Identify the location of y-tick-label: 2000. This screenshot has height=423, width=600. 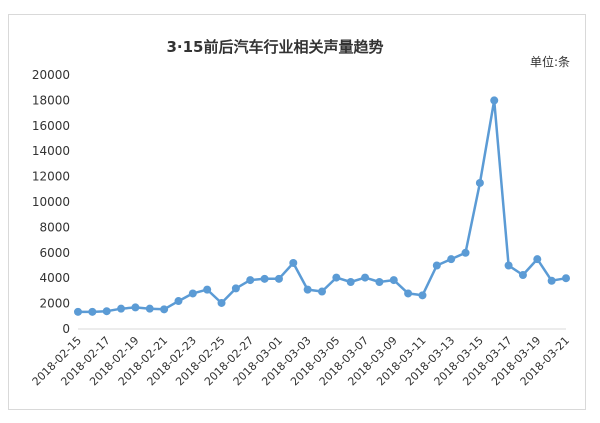
(54, 304).